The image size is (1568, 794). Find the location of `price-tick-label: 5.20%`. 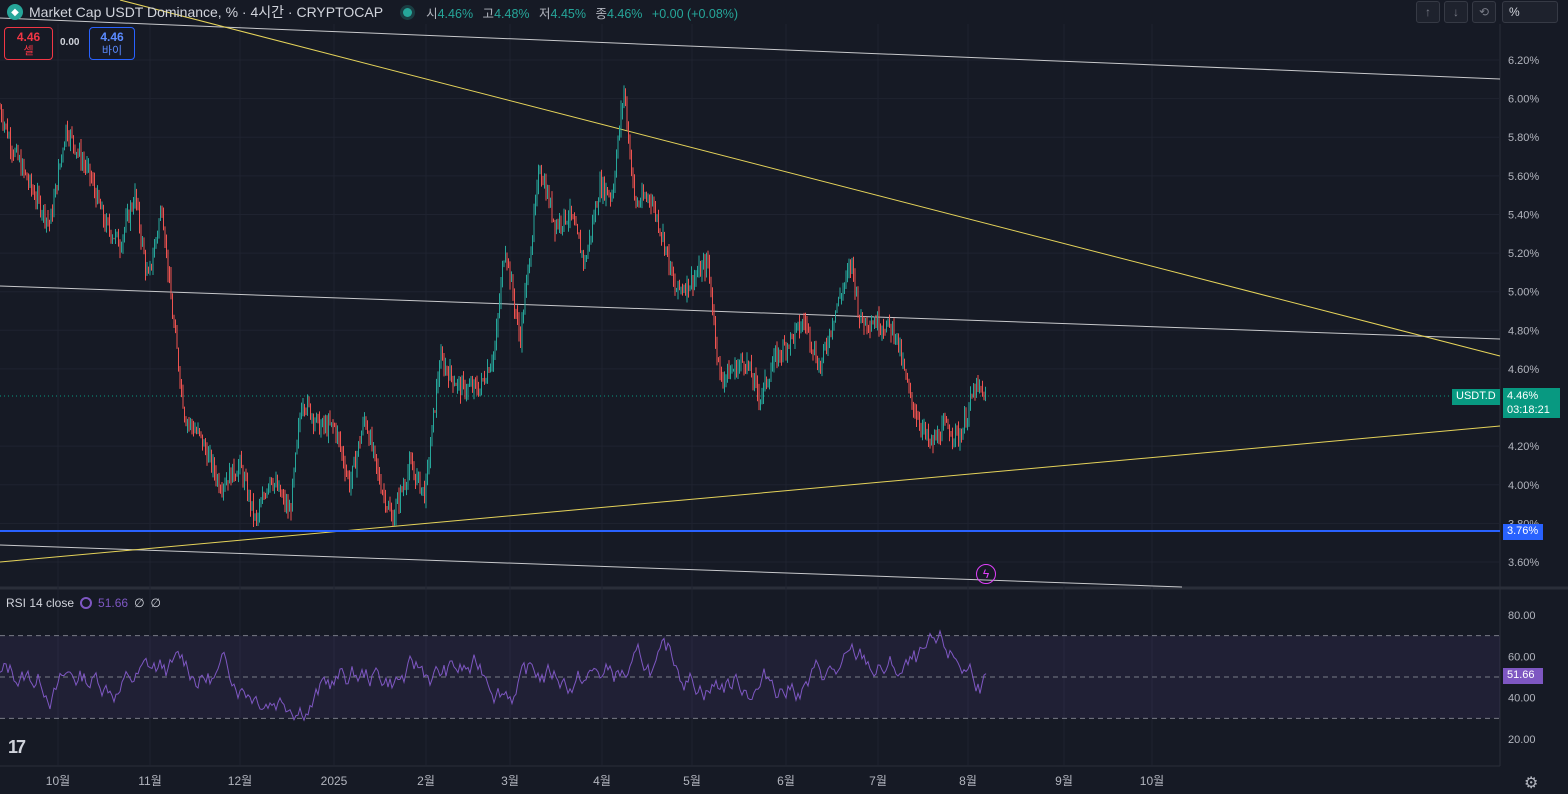

price-tick-label: 5.20% is located at coordinates (1523, 254).